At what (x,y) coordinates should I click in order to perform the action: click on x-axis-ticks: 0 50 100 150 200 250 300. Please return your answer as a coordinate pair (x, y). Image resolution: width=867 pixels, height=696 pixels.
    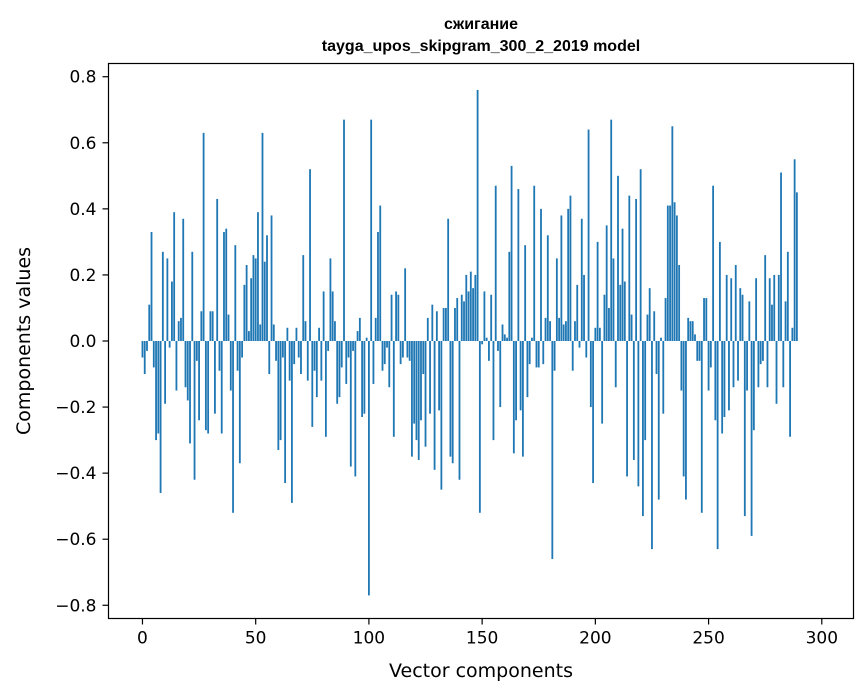
    Looking at the image, I should click on (487, 633).